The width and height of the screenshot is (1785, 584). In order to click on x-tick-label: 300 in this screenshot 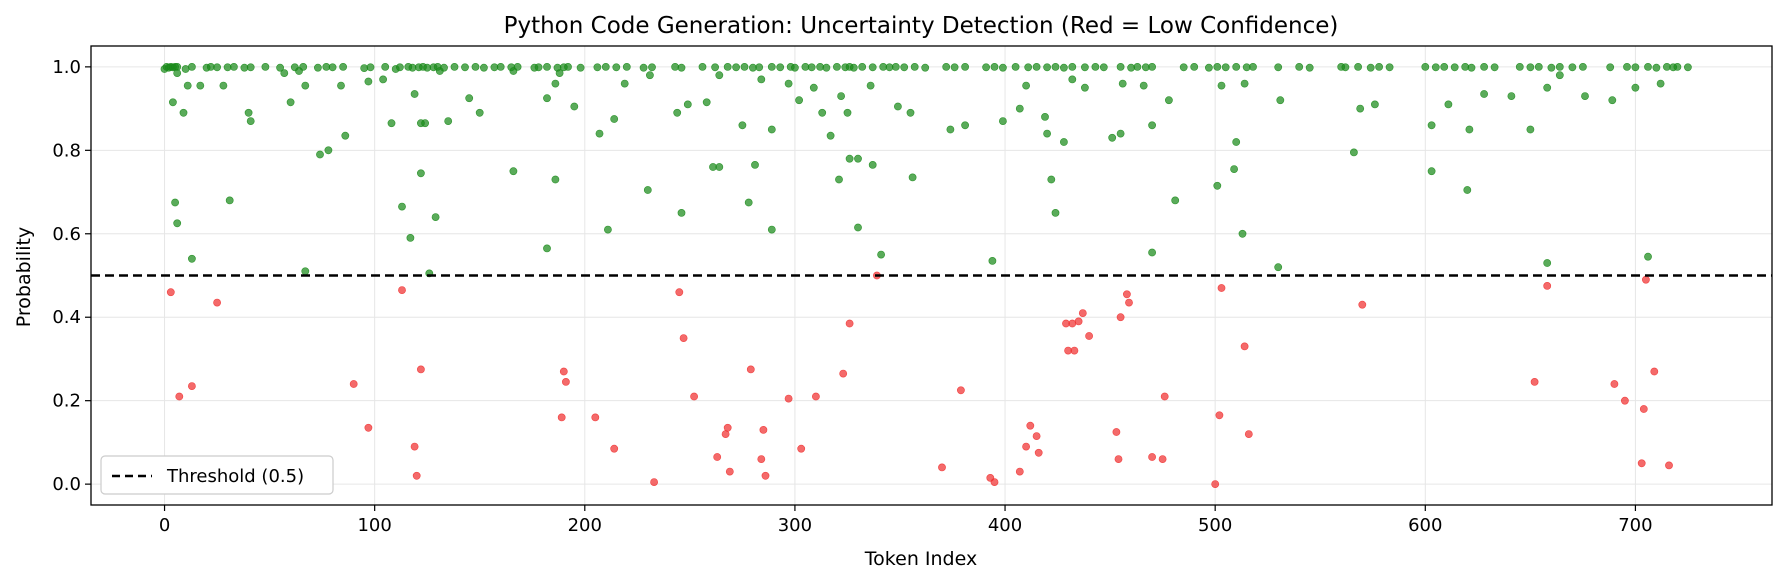, I will do `click(795, 525)`.